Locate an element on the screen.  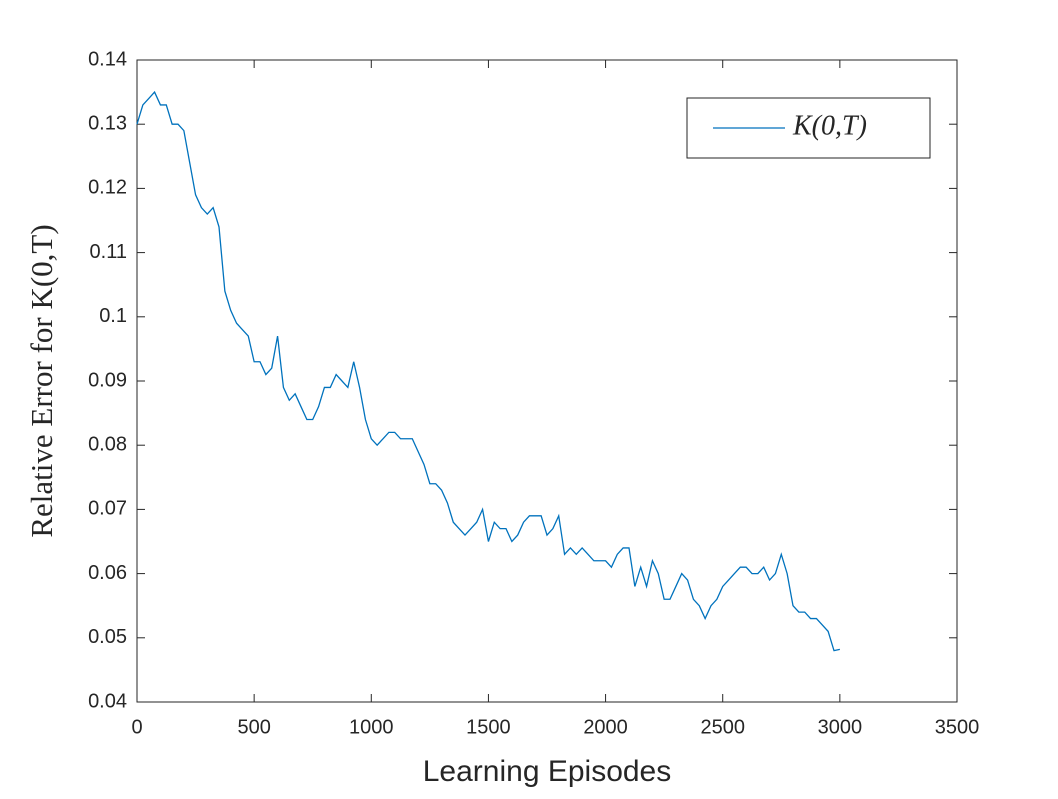
y-tick-label: 0.04 is located at coordinates (107, 701).